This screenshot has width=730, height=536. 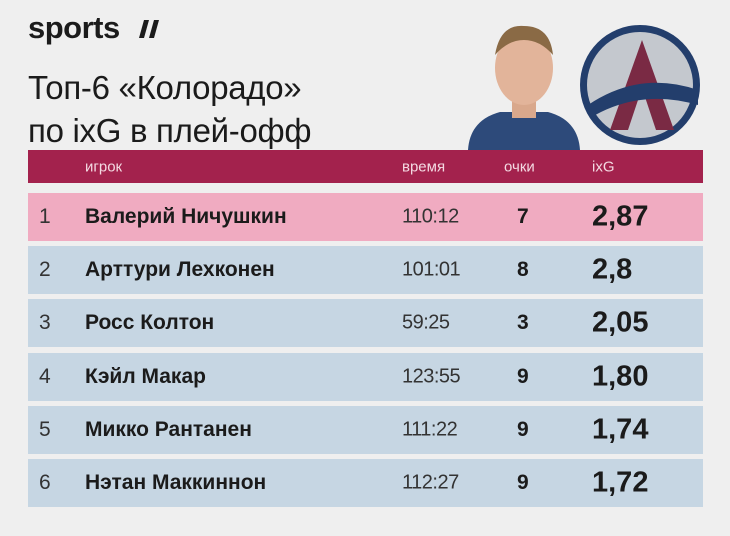 What do you see at coordinates (150, 323) in the screenshot?
I see `player-name: Росс Колтон` at bounding box center [150, 323].